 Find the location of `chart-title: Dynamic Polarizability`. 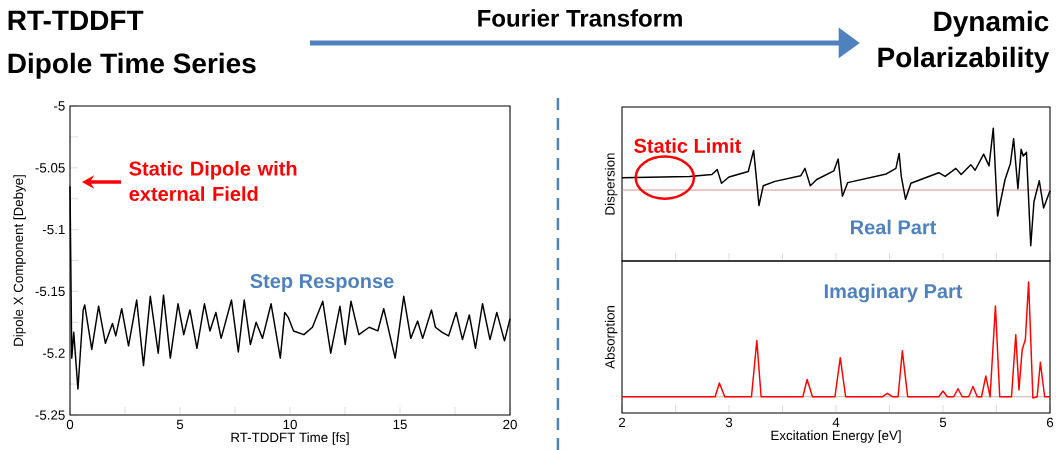

chart-title: Dynamic Polarizability is located at coordinates (964, 41).